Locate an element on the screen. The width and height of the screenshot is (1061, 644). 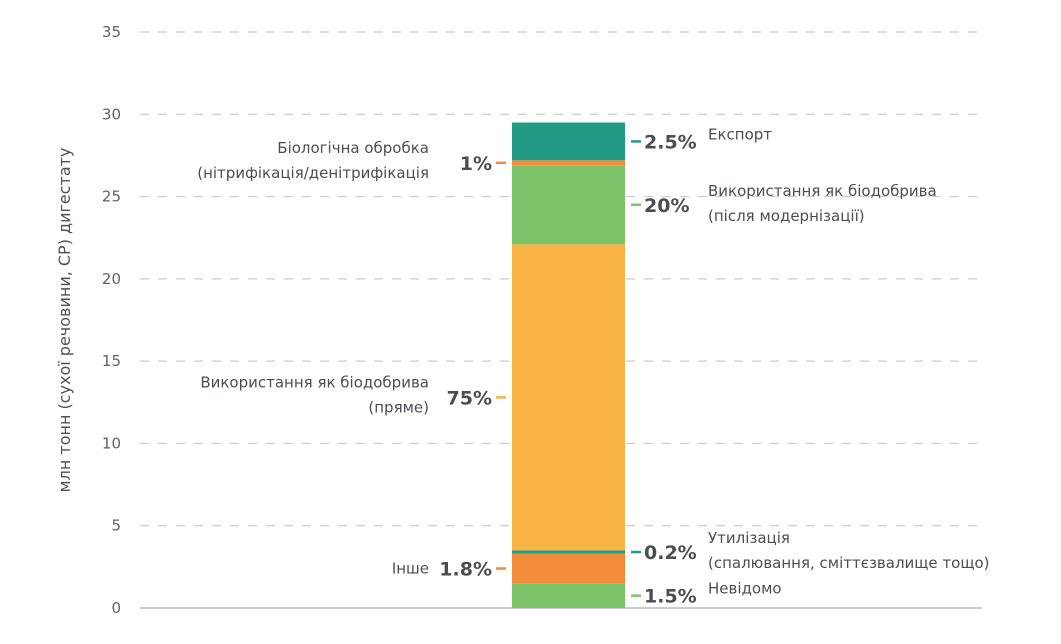
y-tick-label: 30 is located at coordinates (111, 114).